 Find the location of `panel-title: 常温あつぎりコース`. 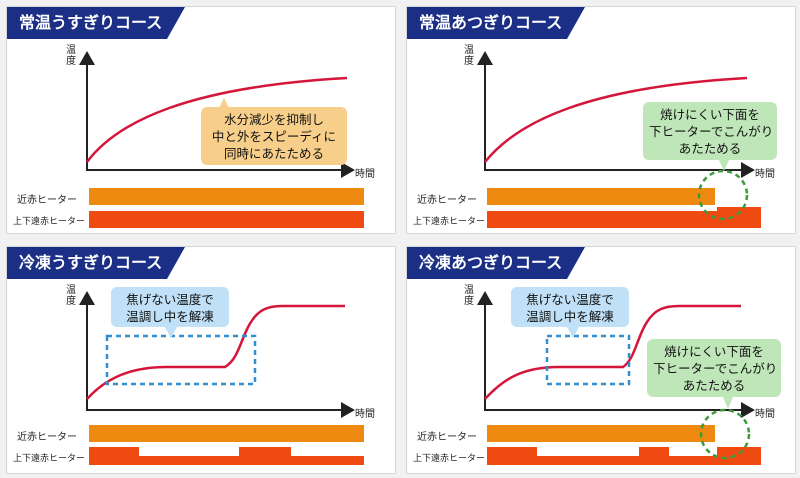

panel-title: 常温あつぎりコース is located at coordinates (496, 23).